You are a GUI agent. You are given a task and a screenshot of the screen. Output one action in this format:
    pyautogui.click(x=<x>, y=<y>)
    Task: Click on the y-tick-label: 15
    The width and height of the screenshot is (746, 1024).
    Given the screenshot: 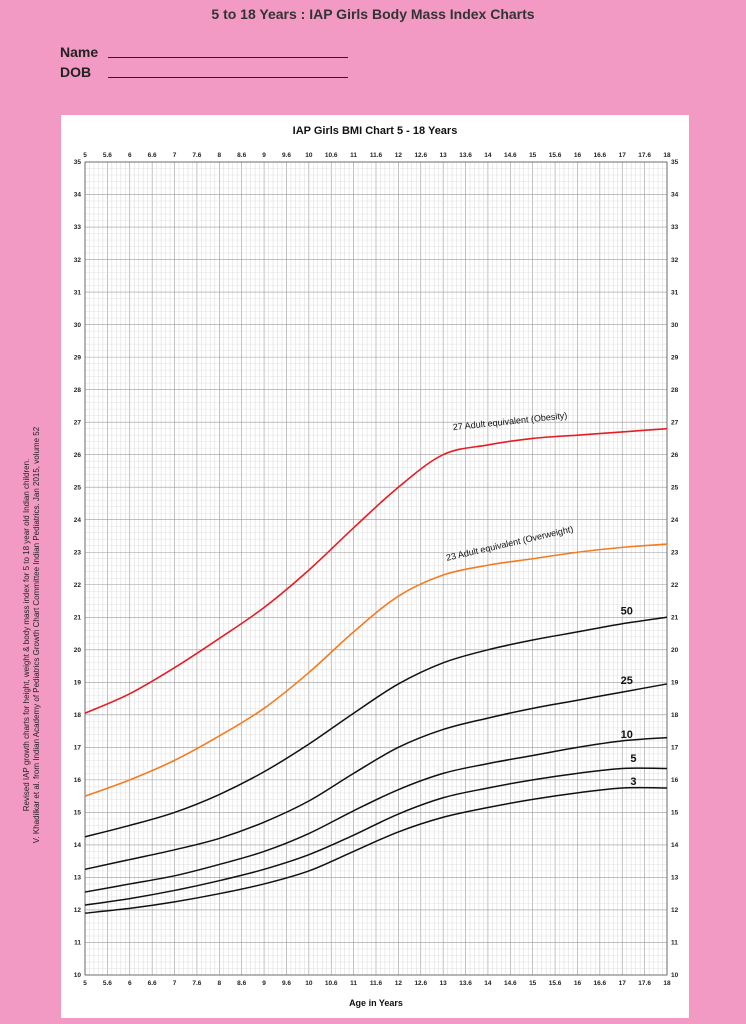 What is the action you would take?
    pyautogui.click(x=675, y=813)
    